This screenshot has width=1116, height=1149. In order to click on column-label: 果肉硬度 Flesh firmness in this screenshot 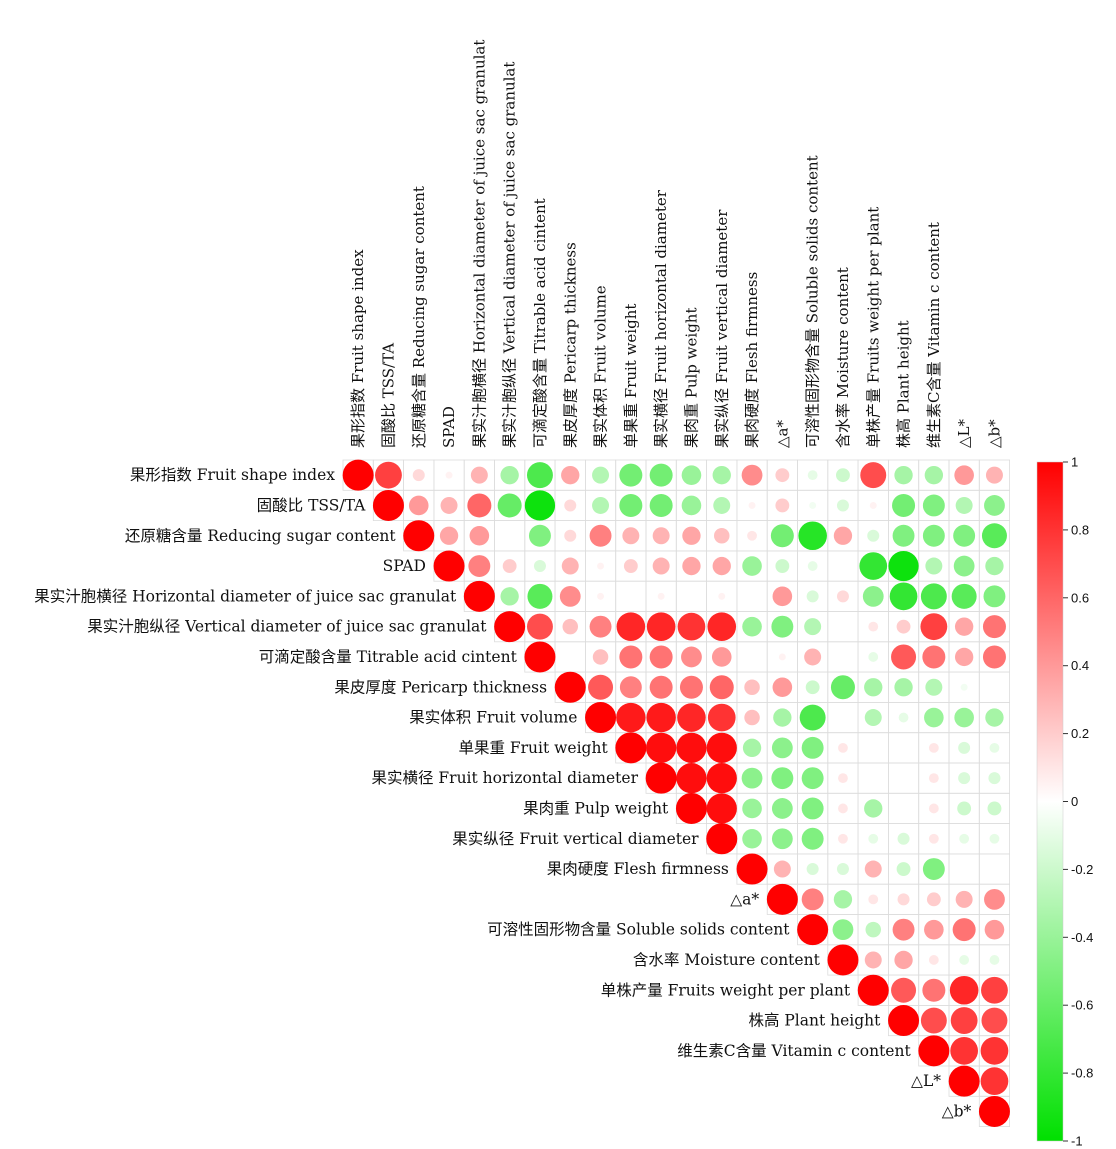, I will do `click(752, 360)`.